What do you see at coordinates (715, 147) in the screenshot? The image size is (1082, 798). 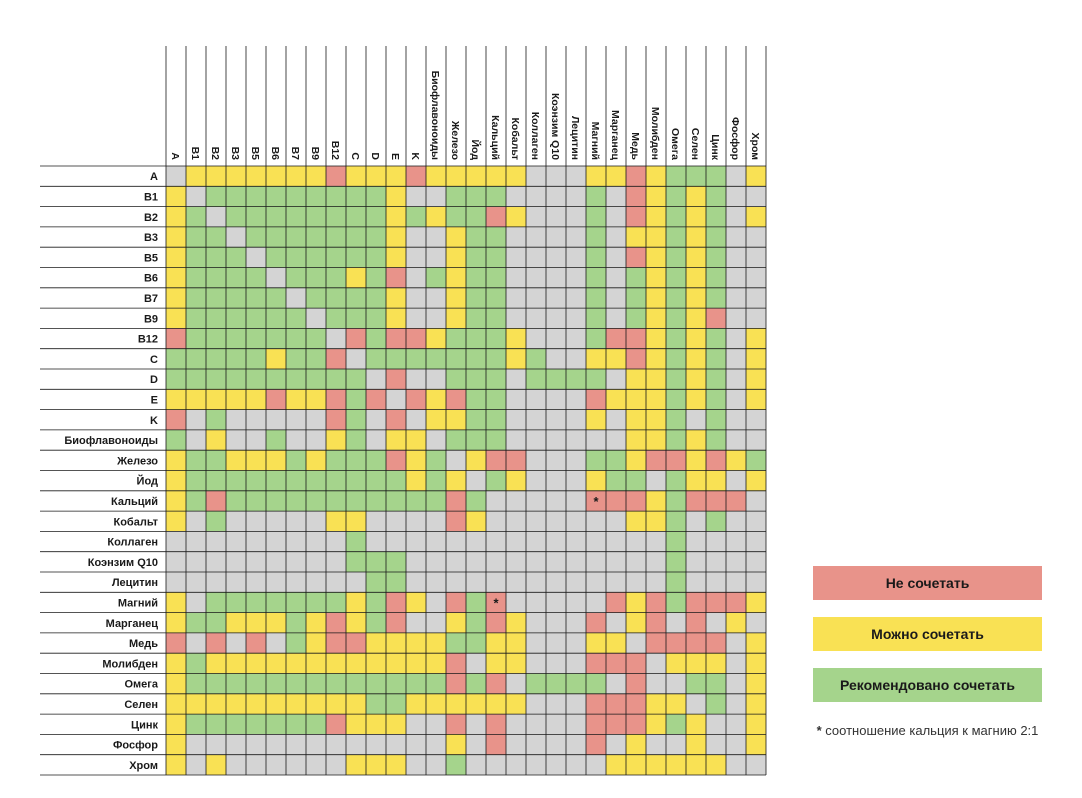 I see `column-label: Цинк` at bounding box center [715, 147].